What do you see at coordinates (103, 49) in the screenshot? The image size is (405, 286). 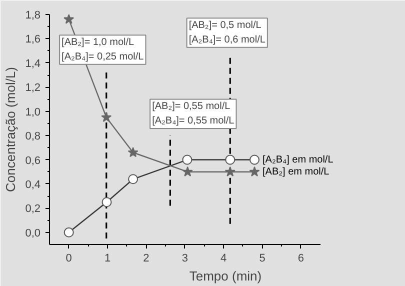 I see `annotation: [AB₂]= 1,0 mol/L [A₂B₄]= 0,25 mol/L` at bounding box center [103, 49].